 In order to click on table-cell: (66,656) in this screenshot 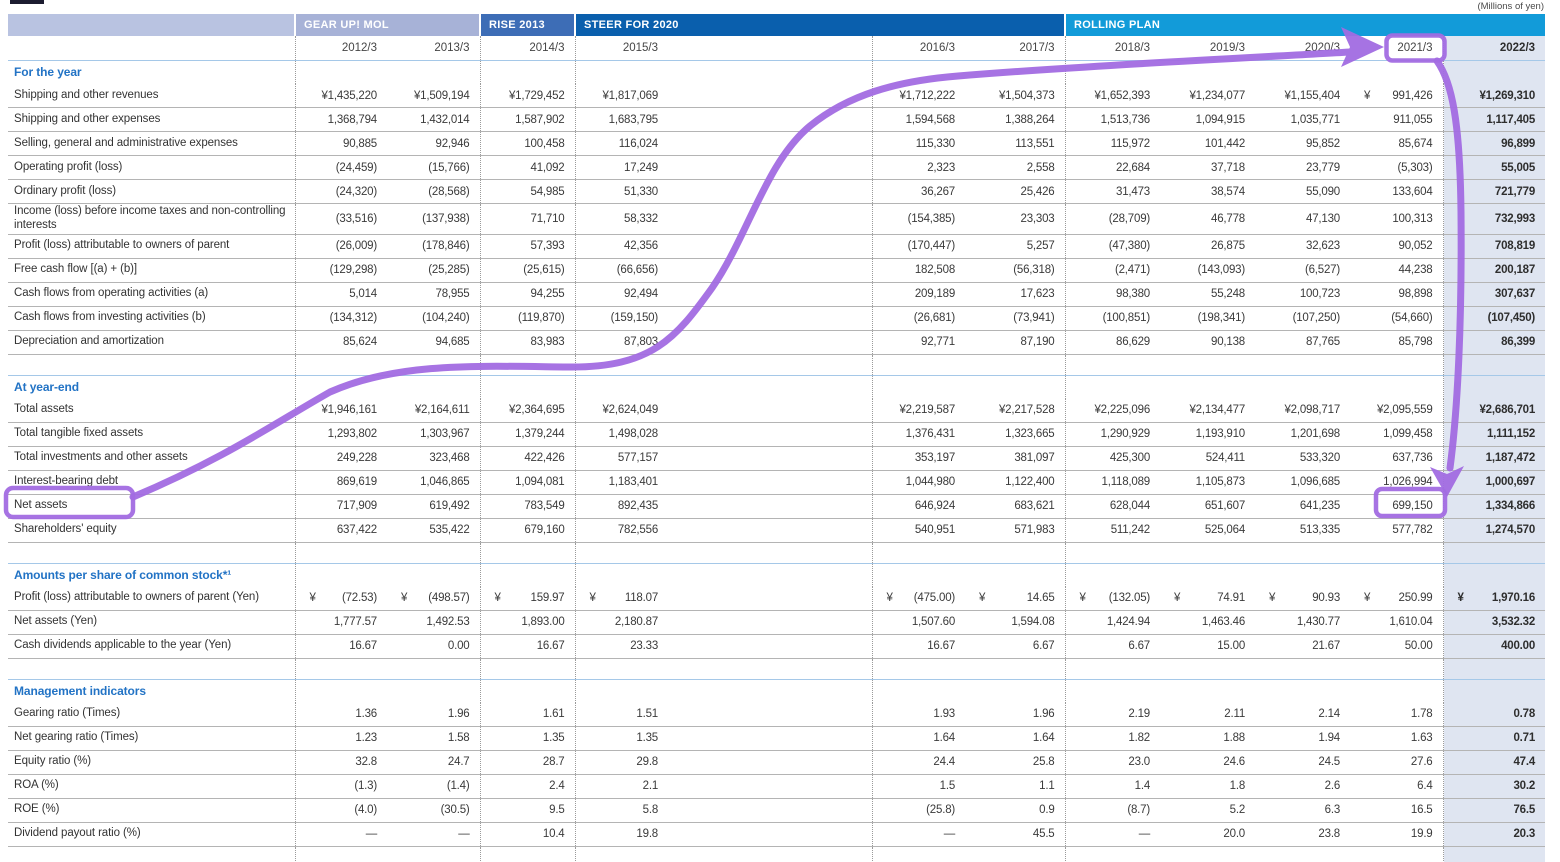, I will do `click(621, 270)`.